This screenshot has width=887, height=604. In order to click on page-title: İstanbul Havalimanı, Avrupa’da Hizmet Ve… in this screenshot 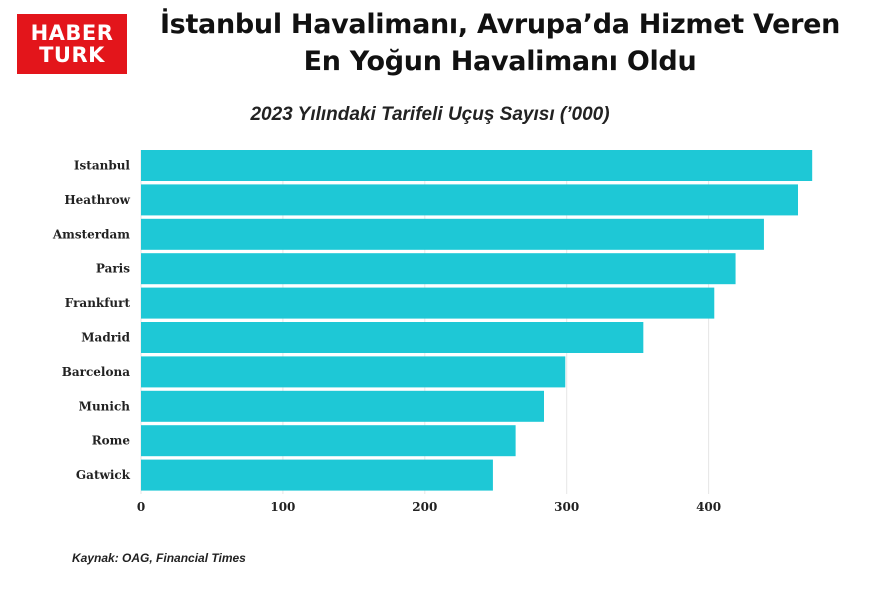, I will do `click(500, 43)`.